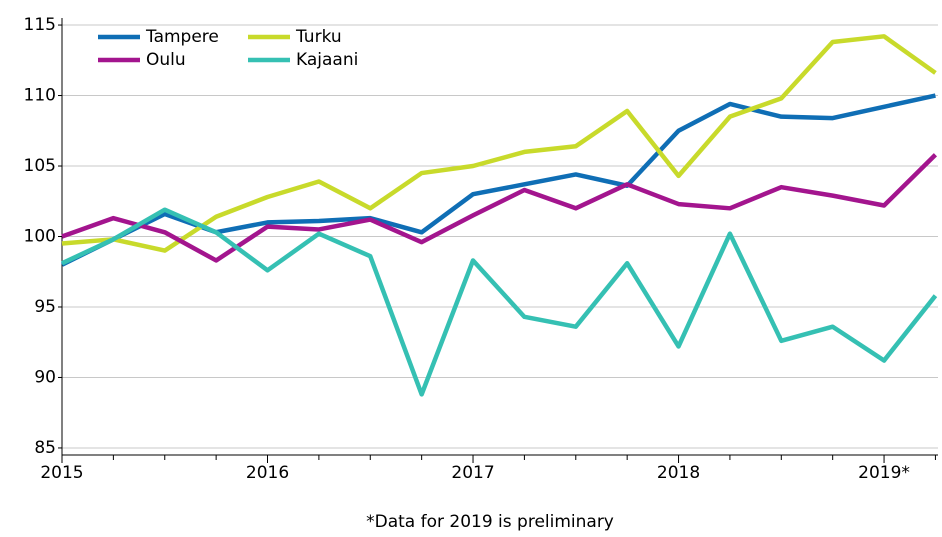  Describe the element at coordinates (45, 377) in the screenshot. I see `y-tick-label: 90` at that location.